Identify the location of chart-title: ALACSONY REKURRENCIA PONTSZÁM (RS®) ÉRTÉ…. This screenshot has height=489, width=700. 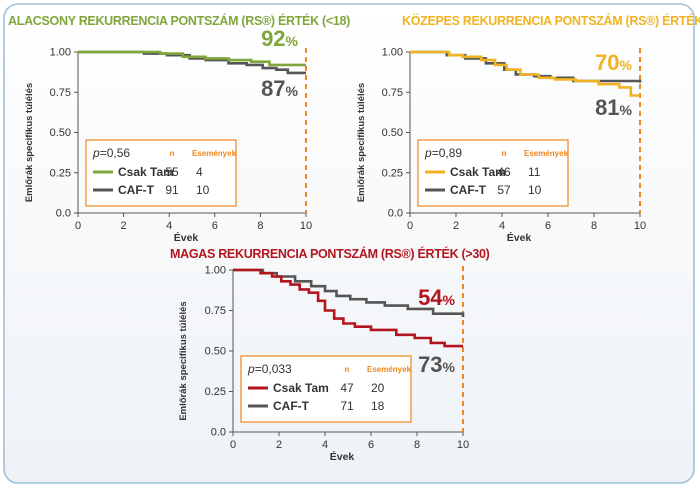
(179, 20).